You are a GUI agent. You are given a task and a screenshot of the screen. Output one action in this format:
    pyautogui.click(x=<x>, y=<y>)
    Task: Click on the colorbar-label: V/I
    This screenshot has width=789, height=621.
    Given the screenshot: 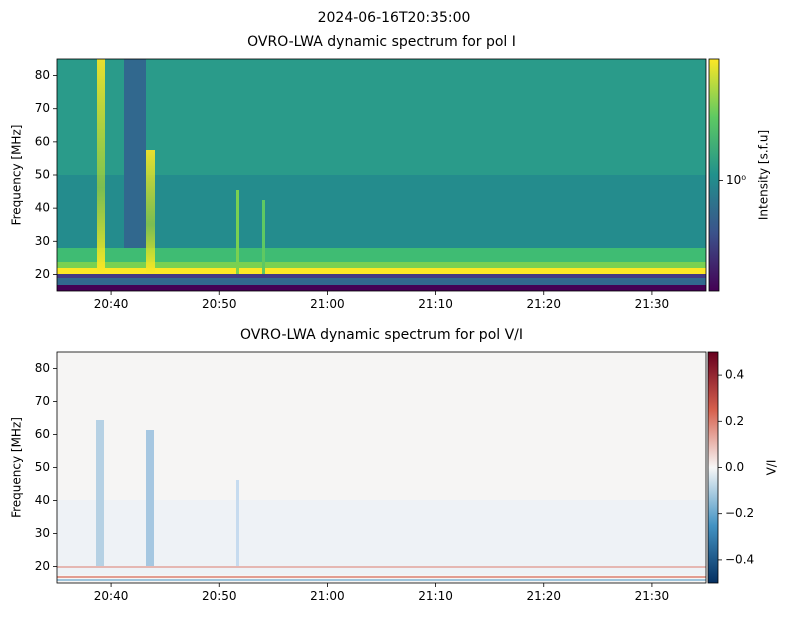 What is the action you would take?
    pyautogui.click(x=772, y=468)
    